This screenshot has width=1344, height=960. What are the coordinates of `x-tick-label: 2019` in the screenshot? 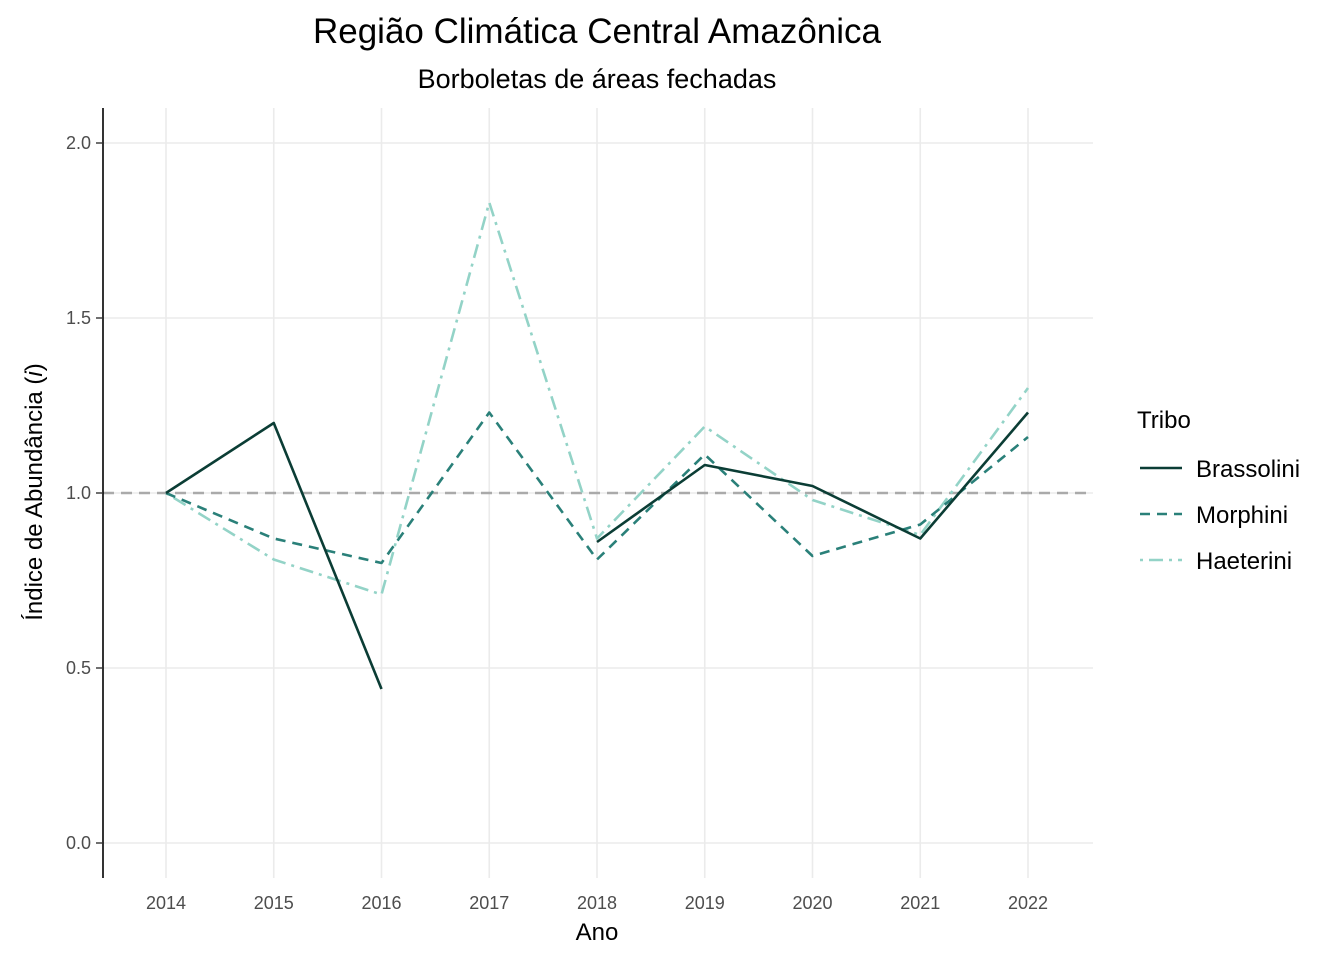 It's located at (705, 903).